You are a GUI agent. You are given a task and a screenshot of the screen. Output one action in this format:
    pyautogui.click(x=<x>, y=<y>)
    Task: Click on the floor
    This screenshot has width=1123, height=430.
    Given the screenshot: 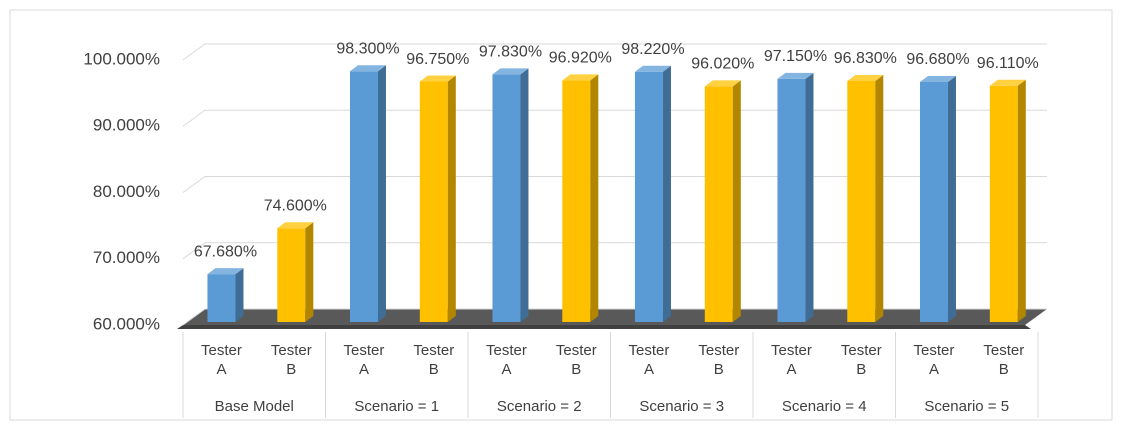 What is the action you would take?
    pyautogui.click(x=615, y=317)
    